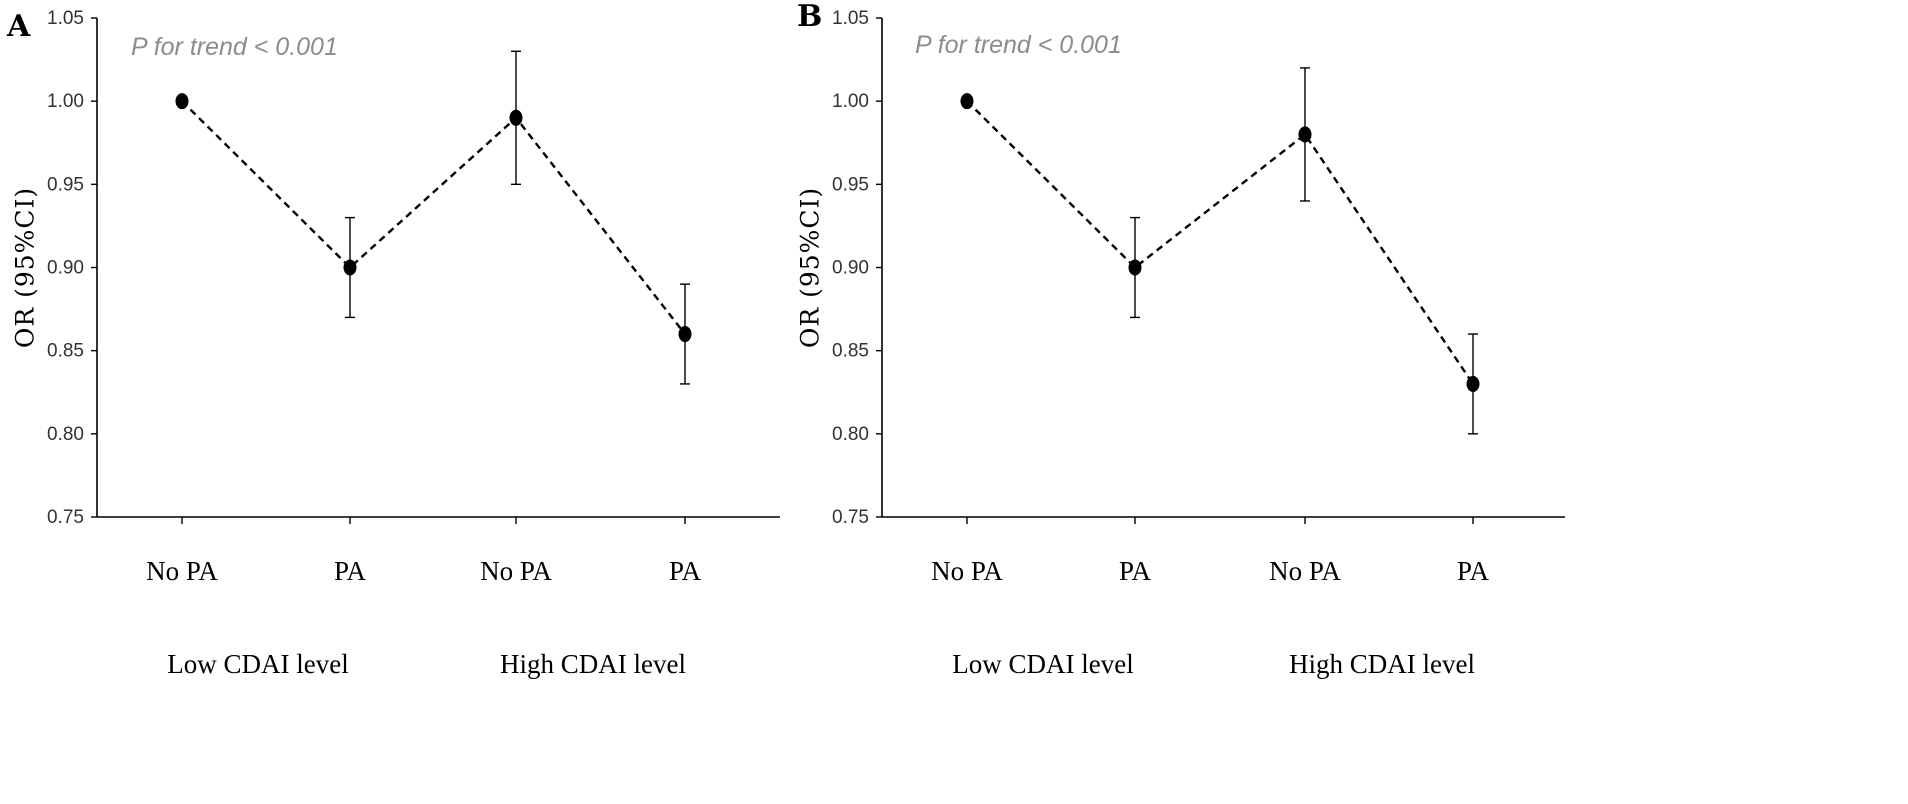  I want to click on panel-letter: A, so click(18, 26).